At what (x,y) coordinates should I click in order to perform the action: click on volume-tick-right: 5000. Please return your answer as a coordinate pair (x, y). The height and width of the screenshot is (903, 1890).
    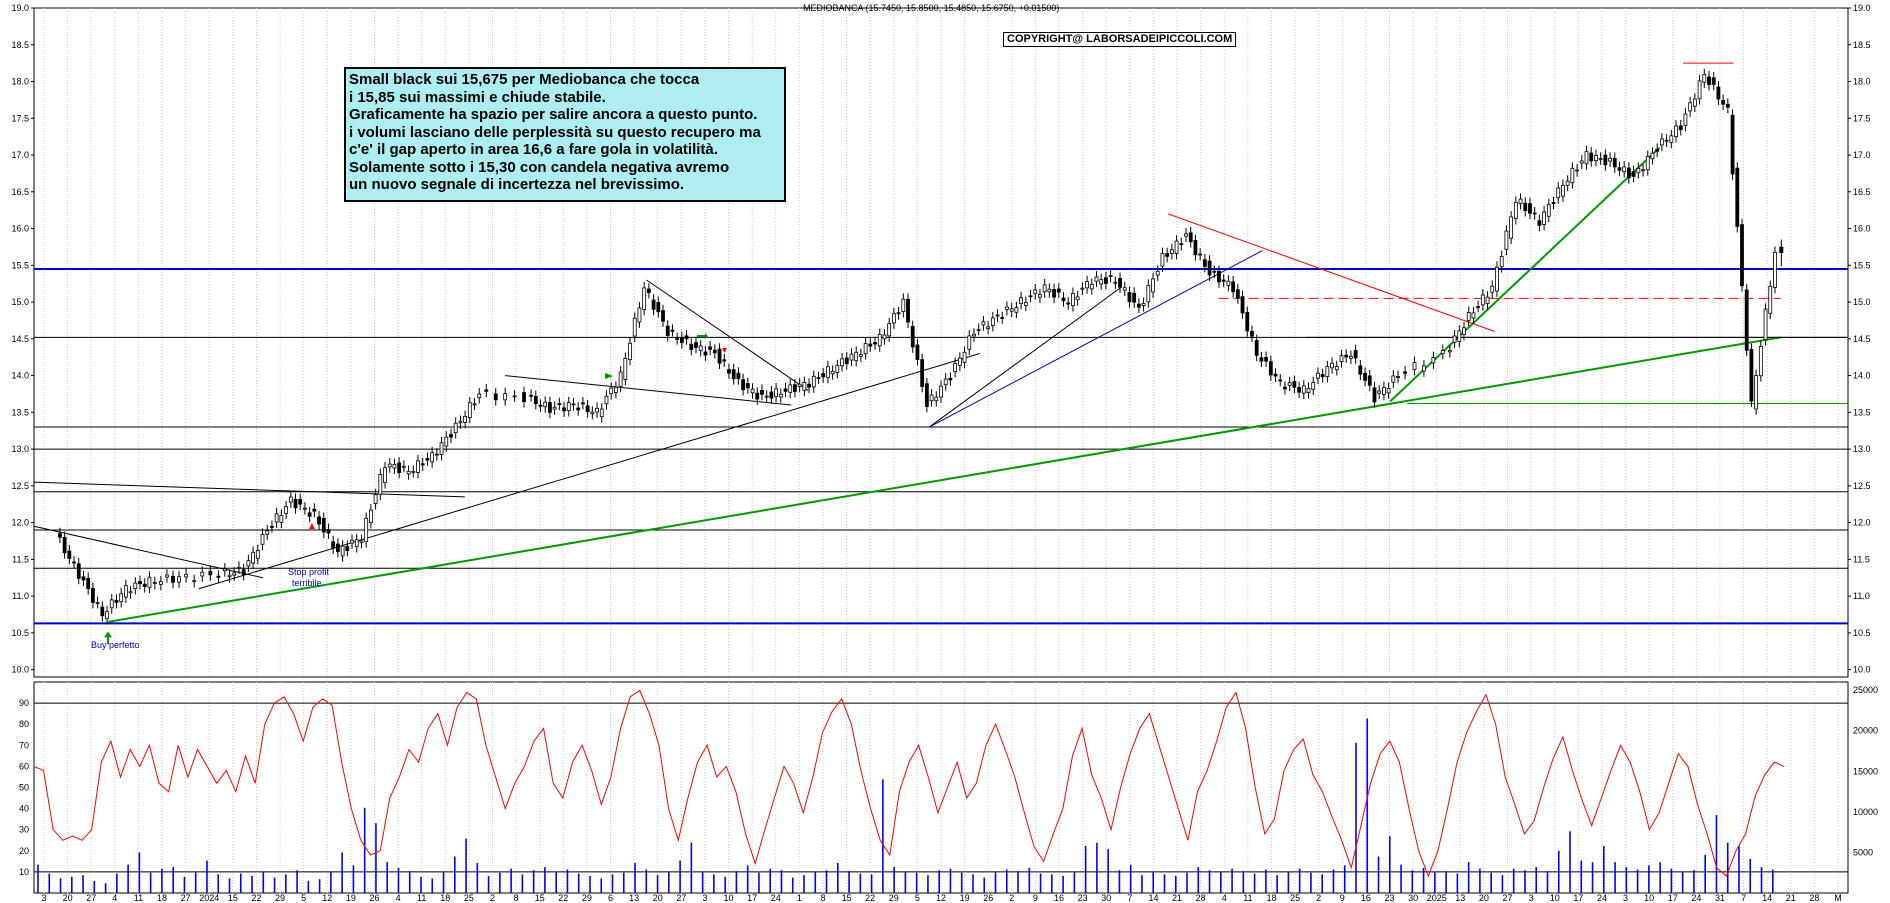
    Looking at the image, I should click on (1863, 852).